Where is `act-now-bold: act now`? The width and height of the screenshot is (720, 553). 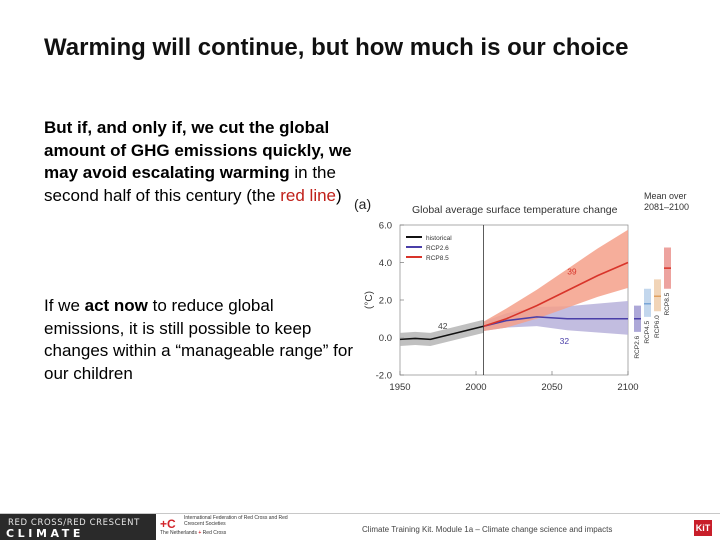
act-now-bold: act now is located at coordinates (116, 305).